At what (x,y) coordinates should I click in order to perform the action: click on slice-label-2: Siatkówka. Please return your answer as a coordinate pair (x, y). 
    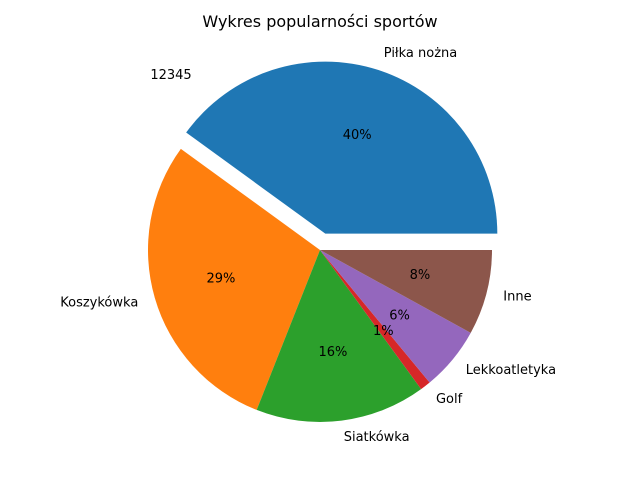
    Looking at the image, I should click on (377, 437).